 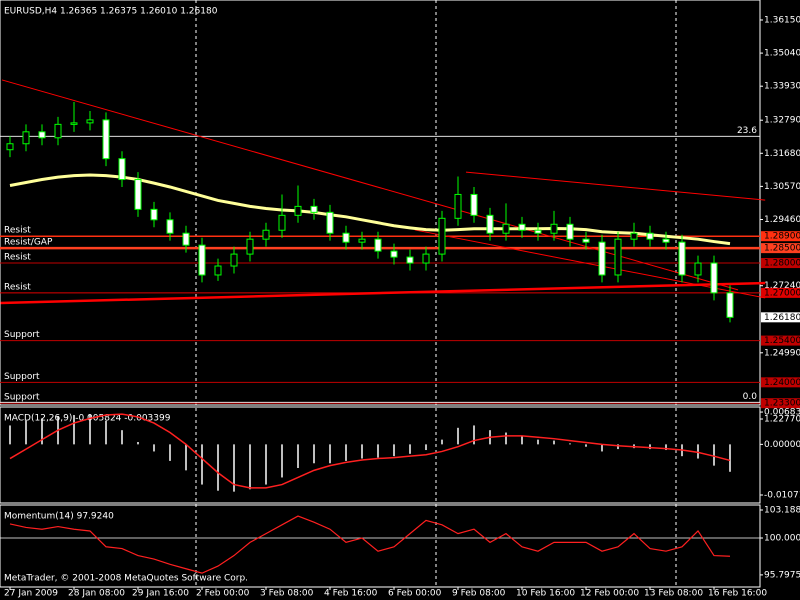 I want to click on level-label: 1.28000, so click(x=782, y=264).